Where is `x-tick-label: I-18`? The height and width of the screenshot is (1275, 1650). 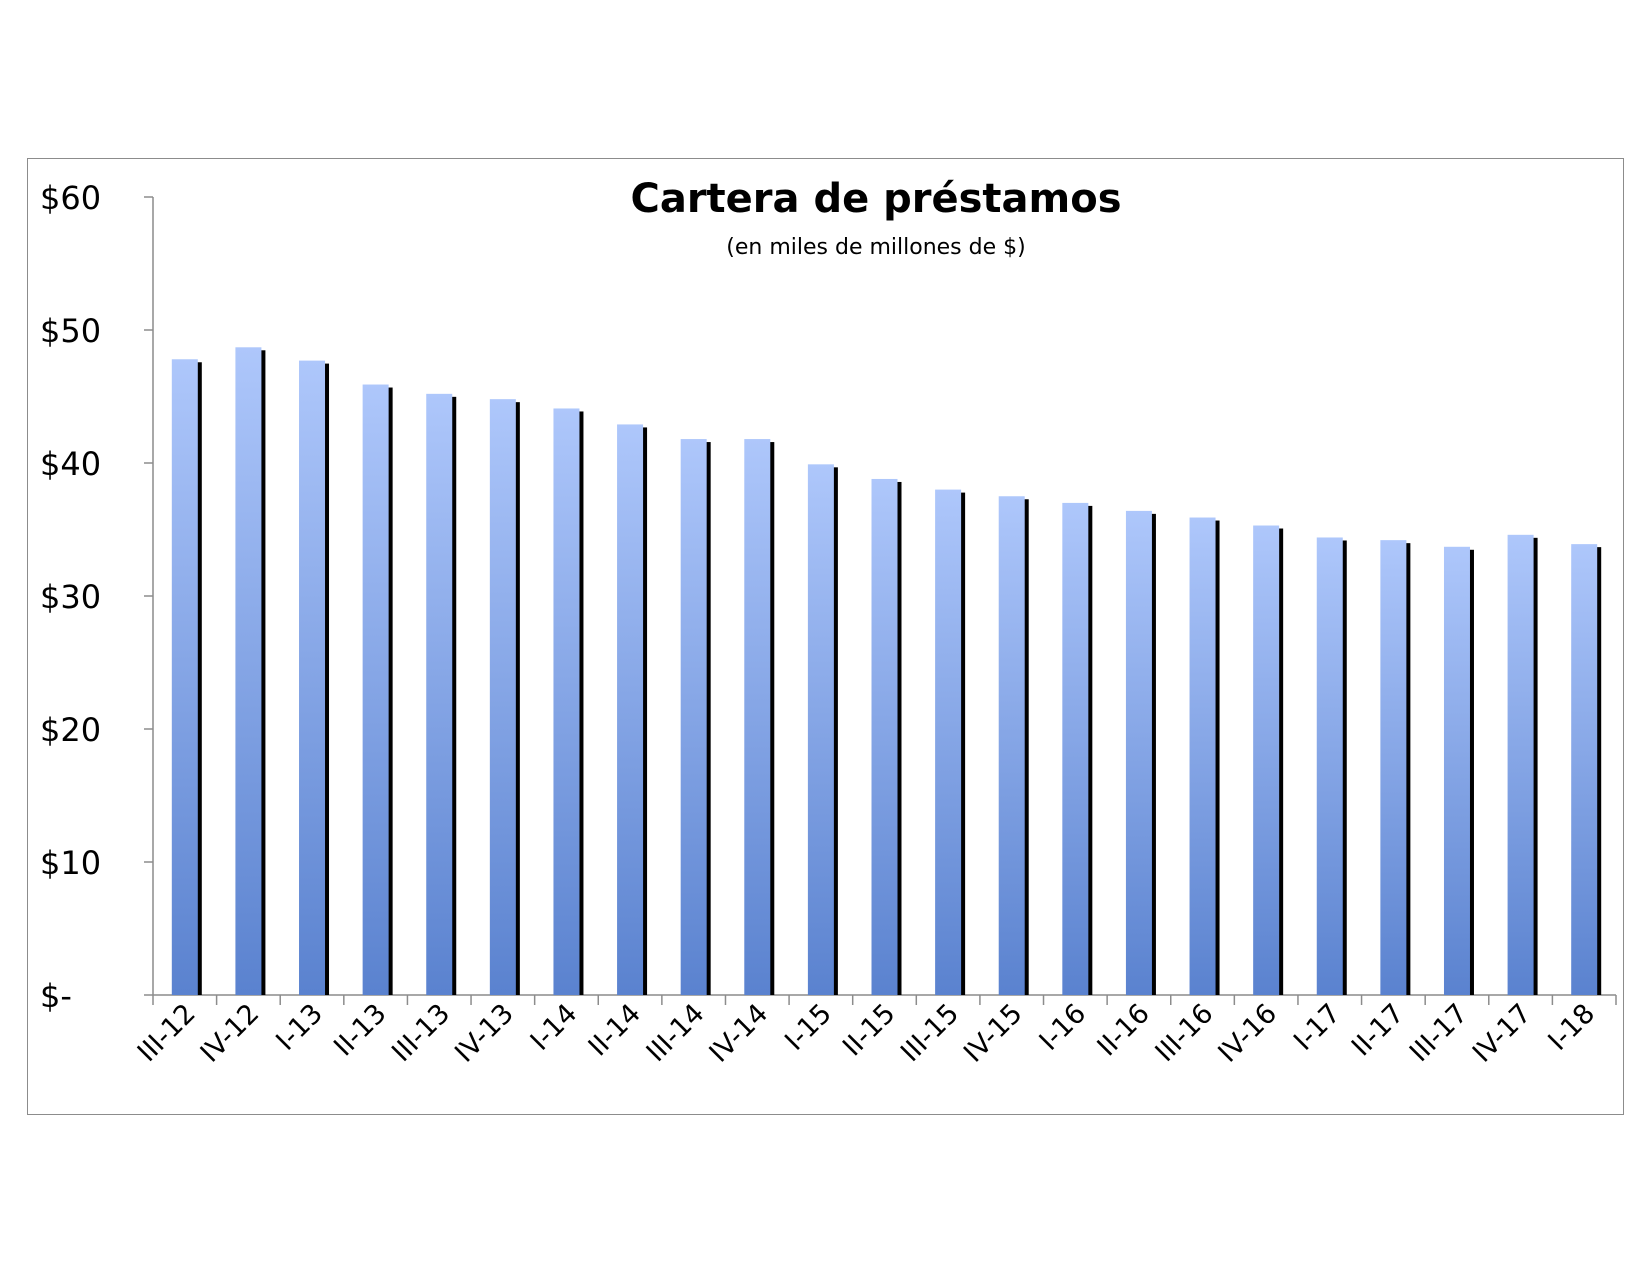 x-tick-label: I-18 is located at coordinates (1571, 1027).